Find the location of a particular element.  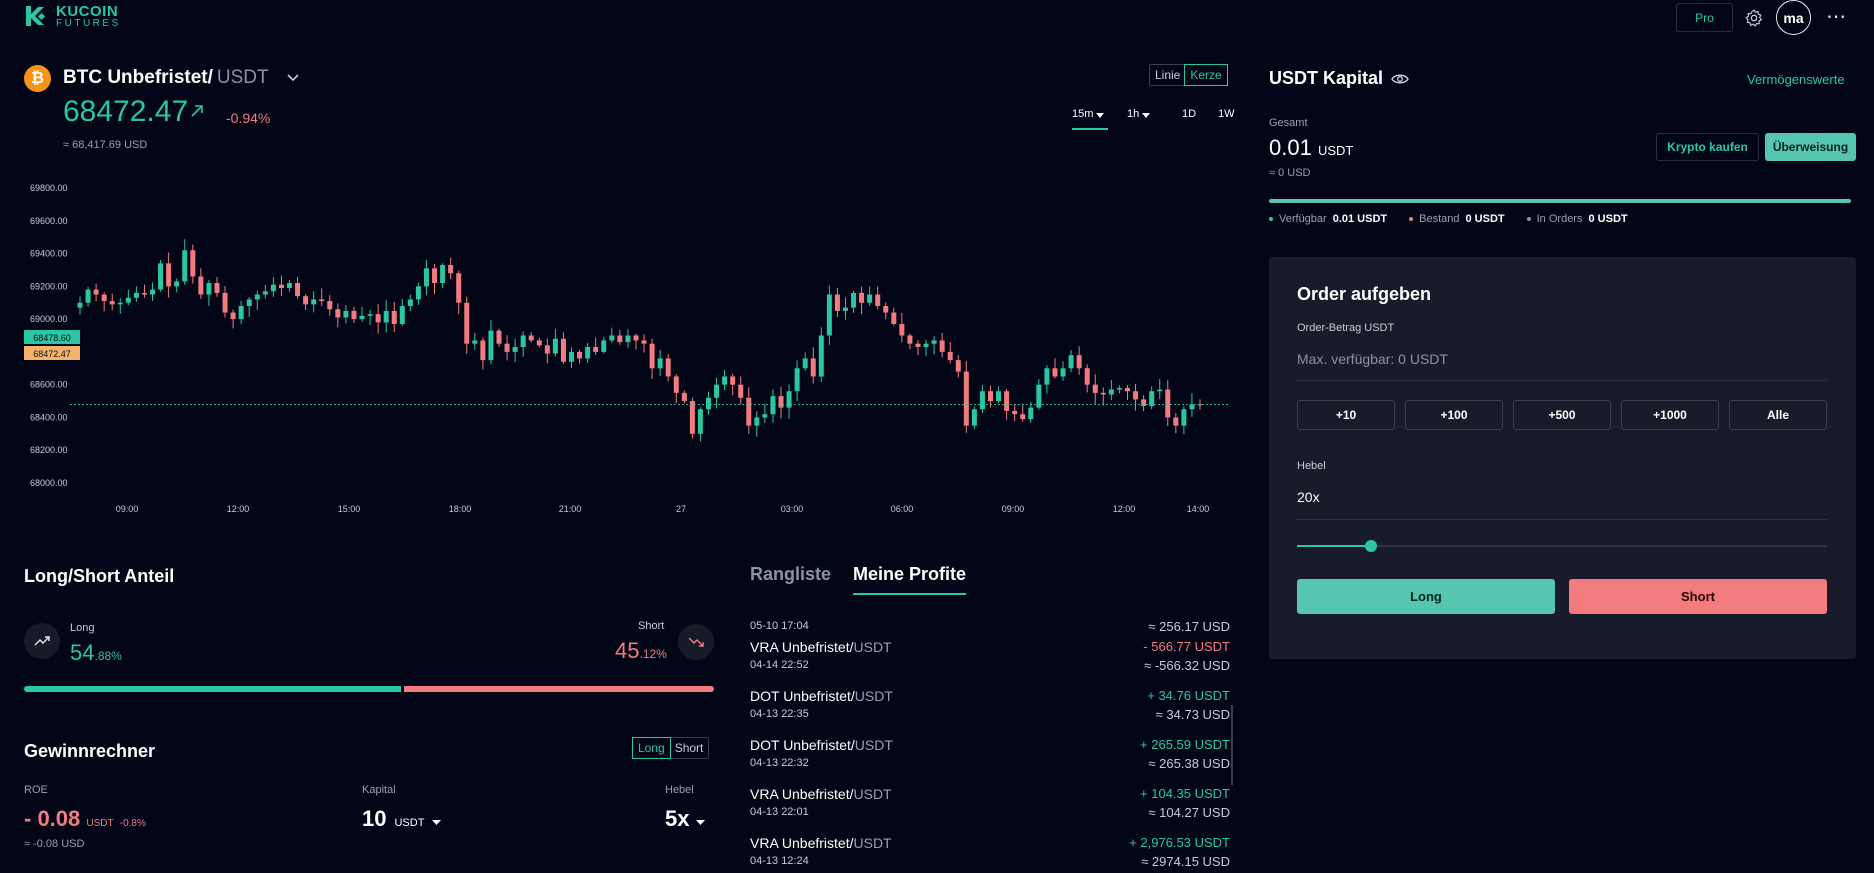

roe-value: - 0.08 USDT -0.8% is located at coordinates (85, 819).